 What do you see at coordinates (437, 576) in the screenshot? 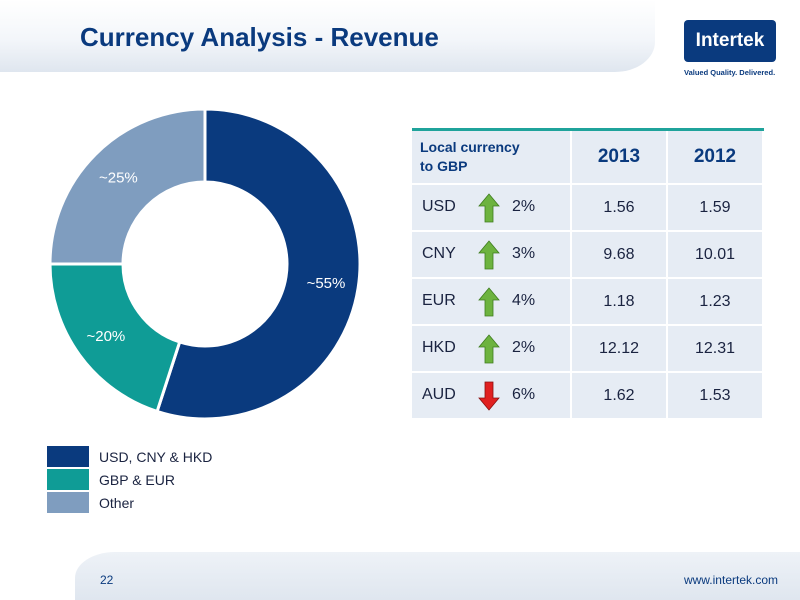
I see `footer-band` at bounding box center [437, 576].